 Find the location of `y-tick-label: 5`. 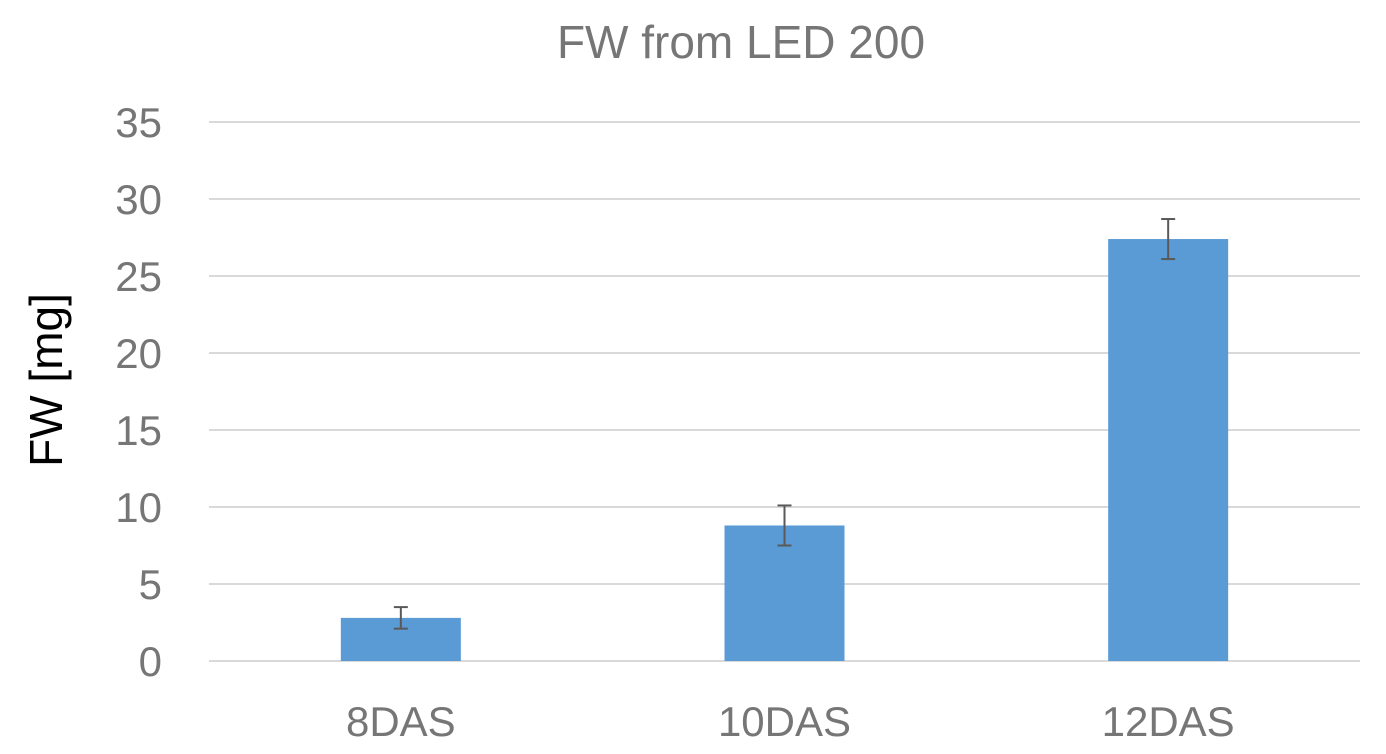

y-tick-label: 5 is located at coordinates (150, 584).